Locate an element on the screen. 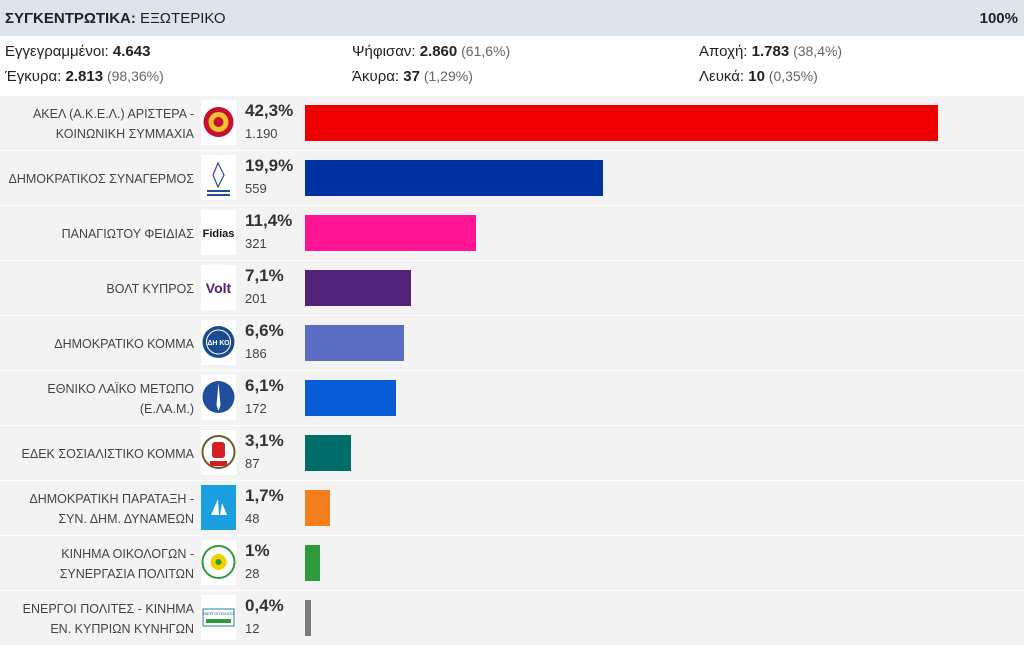 Image resolution: width=1032 pixels, height=646 pixels. svg-text: Fidias is located at coordinates (219, 234).